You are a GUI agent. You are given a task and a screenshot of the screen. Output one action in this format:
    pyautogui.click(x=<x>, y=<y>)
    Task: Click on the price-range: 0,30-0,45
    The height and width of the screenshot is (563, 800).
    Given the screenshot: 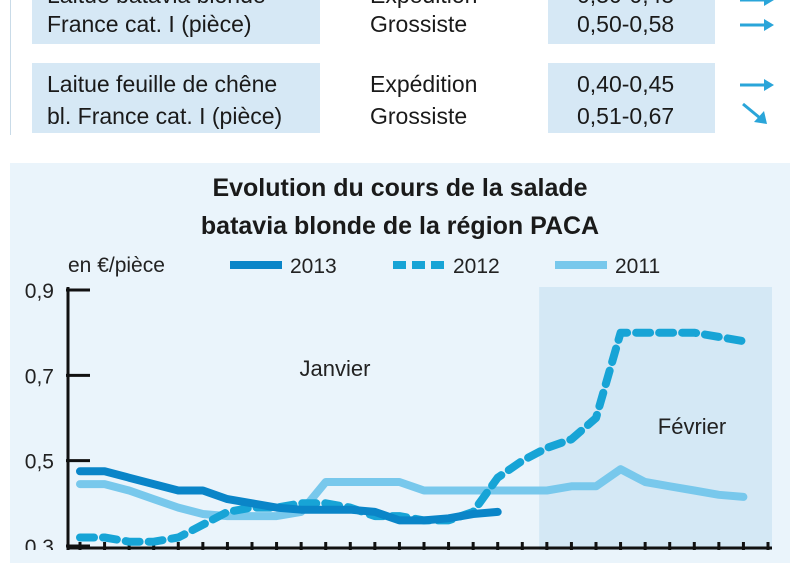 What is the action you would take?
    pyautogui.click(x=625, y=6)
    